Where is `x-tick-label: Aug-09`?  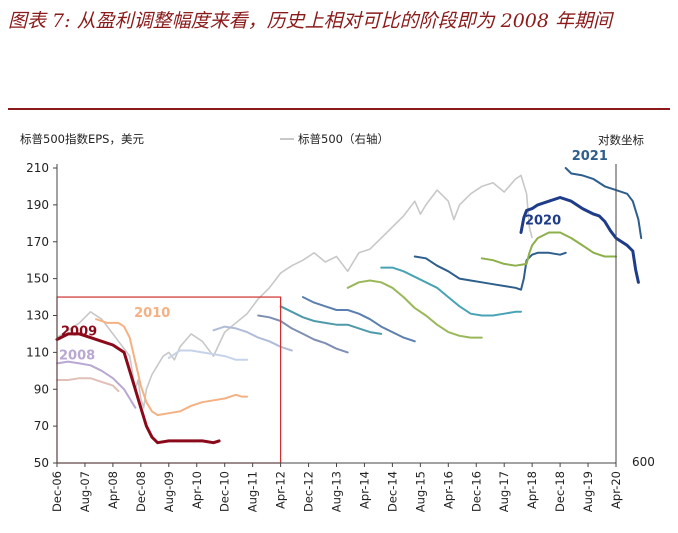
x-tick-label: Aug-09 is located at coordinates (169, 491).